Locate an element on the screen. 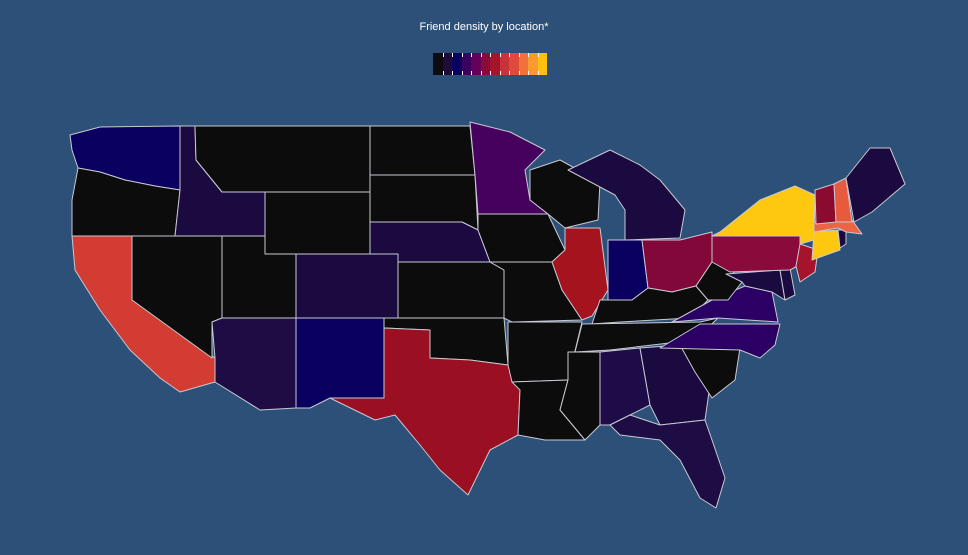 The image size is (968, 555). state-mi is located at coordinates (626, 195).